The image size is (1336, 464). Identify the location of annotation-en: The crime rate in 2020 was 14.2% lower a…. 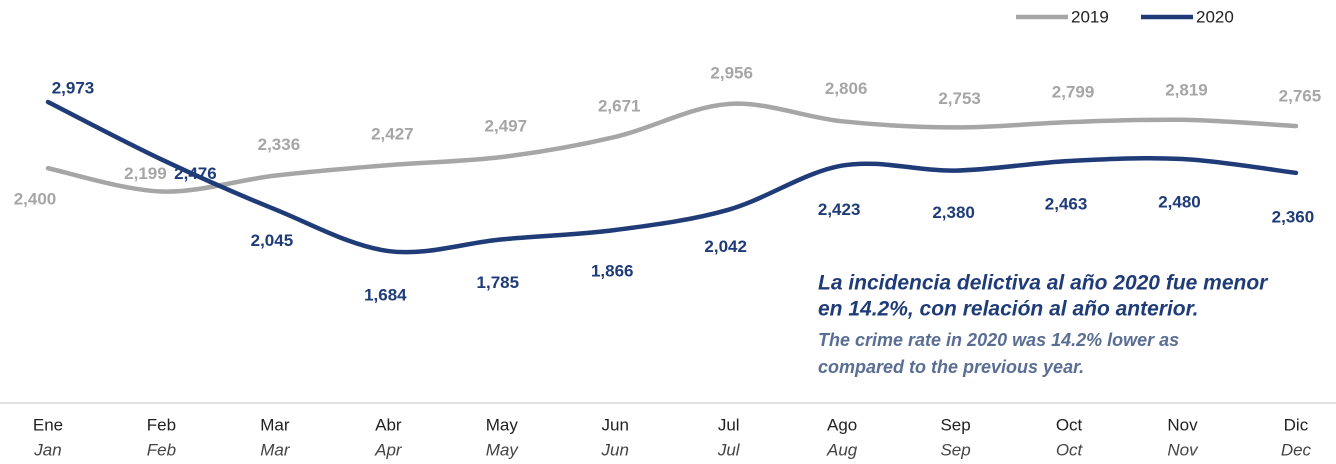
(998, 340).